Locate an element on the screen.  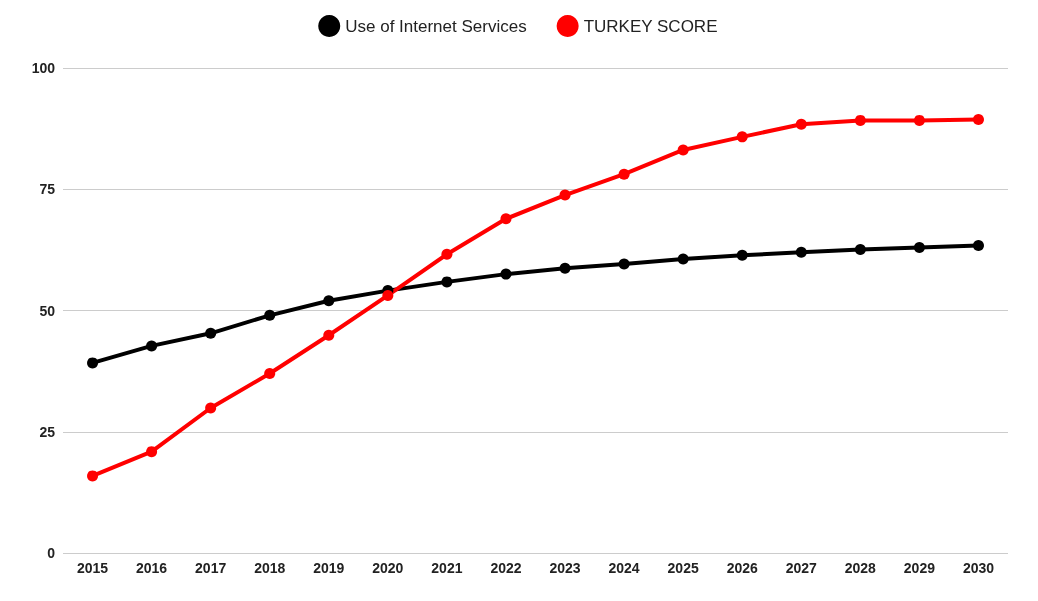
legend-label: TURKEY SCORE is located at coordinates (650, 26).